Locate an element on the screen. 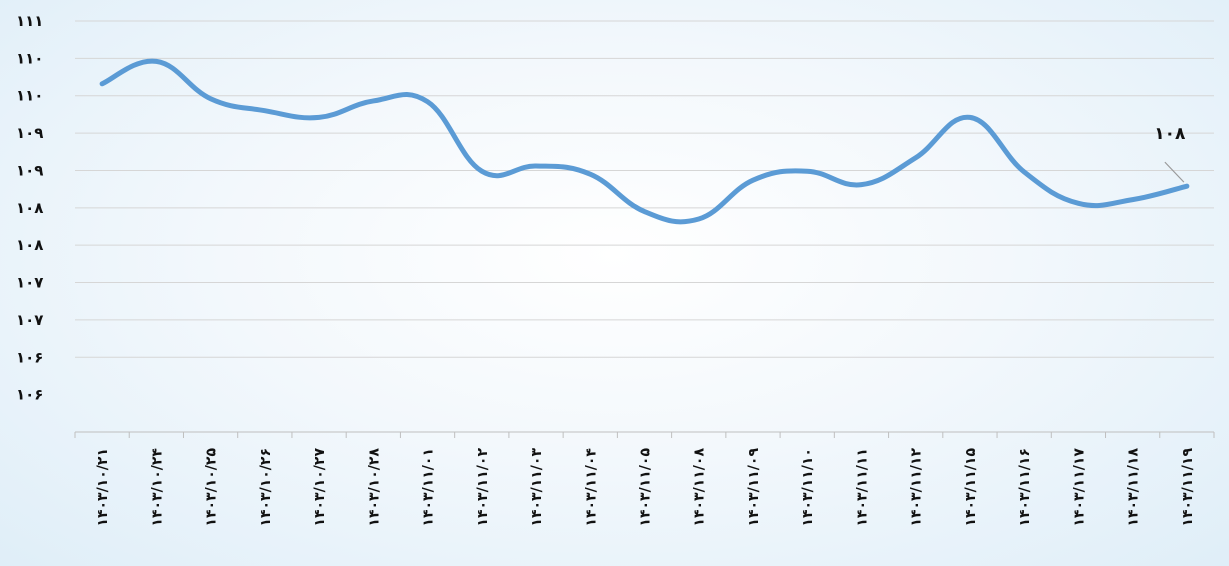 Image resolution: width=1229 pixels, height=566 pixels. y-axis: ۱۱۱ ۱۱۰ ۱۱۰ ۱۰۹ ۱۰۹ ۱۰۸ ۱۰۸ ۱۰۷ ۱۰۷ ۱۰۶ ۱۰۶ is located at coordinates (29, 208).